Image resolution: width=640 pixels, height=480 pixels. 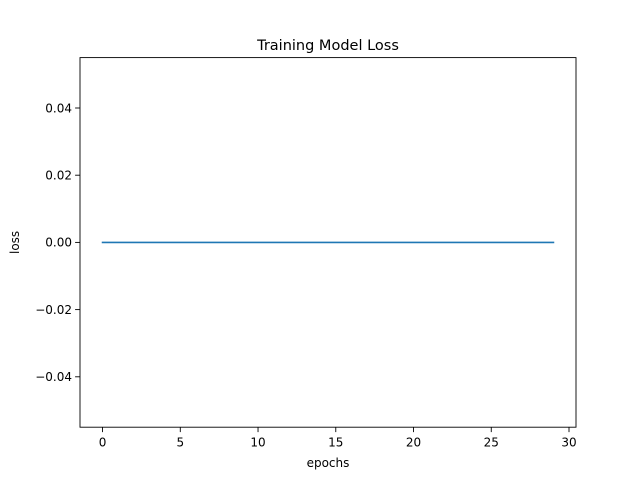 I want to click on x-axis: 0 5 10 15 20 25 30, so click(x=338, y=438).